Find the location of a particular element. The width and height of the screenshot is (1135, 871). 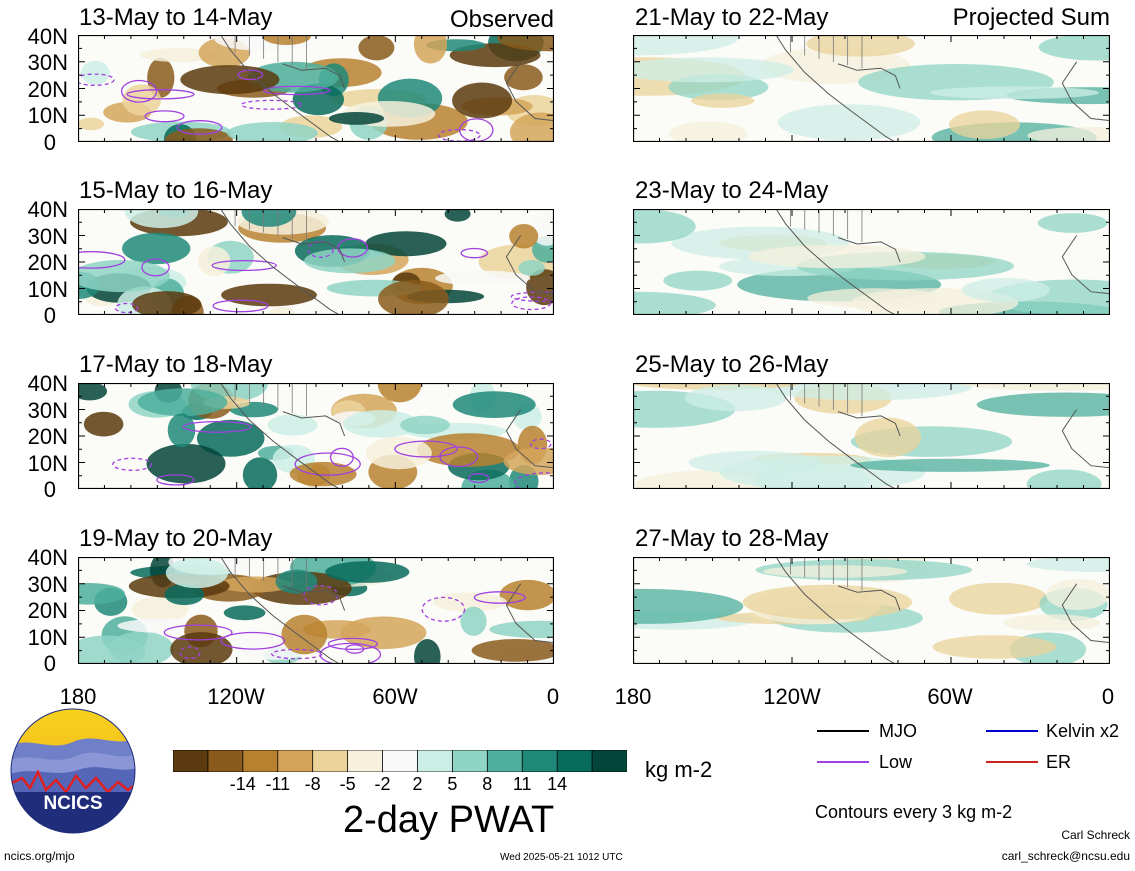

colorbar is located at coordinates (400, 761).